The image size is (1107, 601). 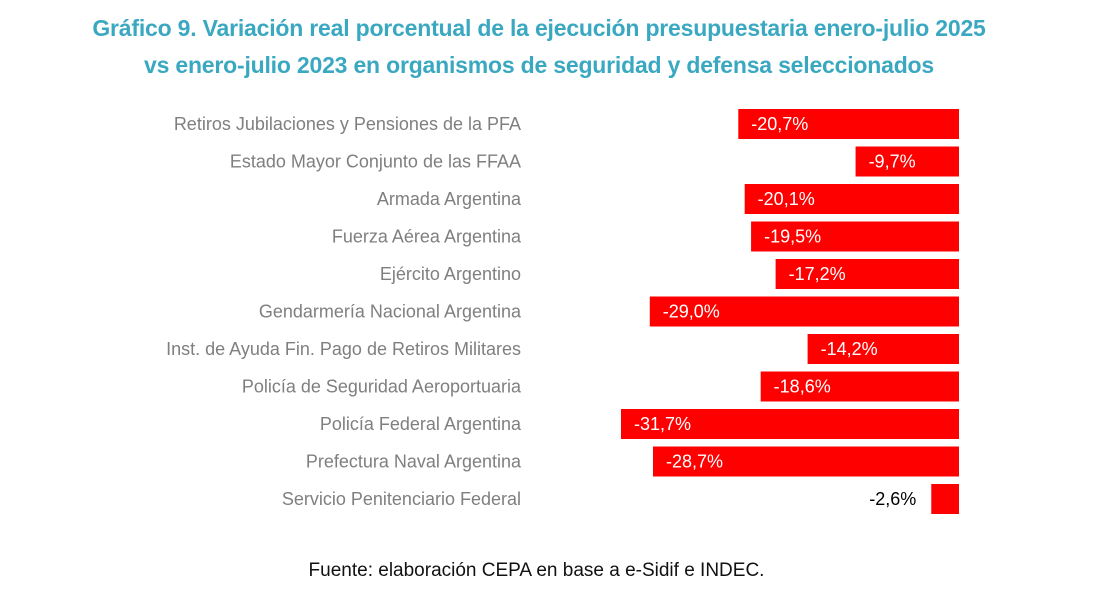 What do you see at coordinates (817, 274) in the screenshot?
I see `data-label: -17,2%` at bounding box center [817, 274].